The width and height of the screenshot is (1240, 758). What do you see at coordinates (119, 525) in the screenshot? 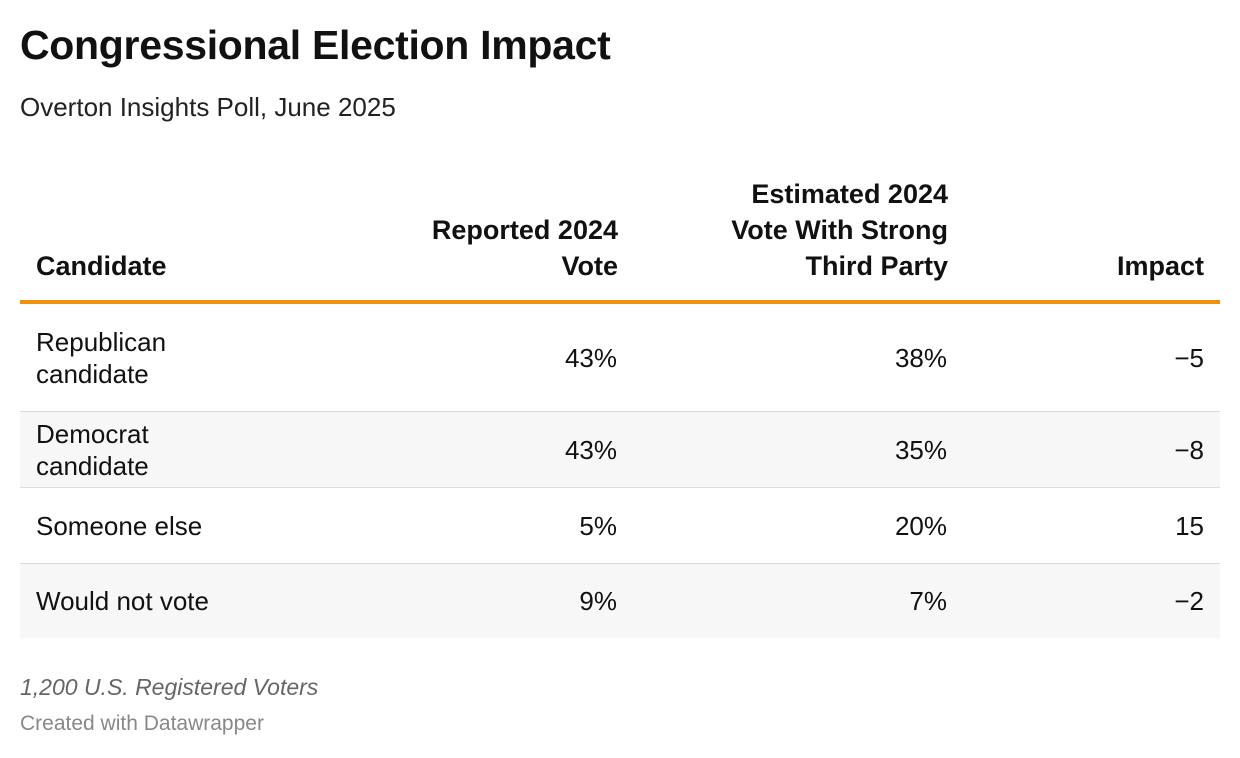
I see `candidate-label: Someone else` at bounding box center [119, 525].